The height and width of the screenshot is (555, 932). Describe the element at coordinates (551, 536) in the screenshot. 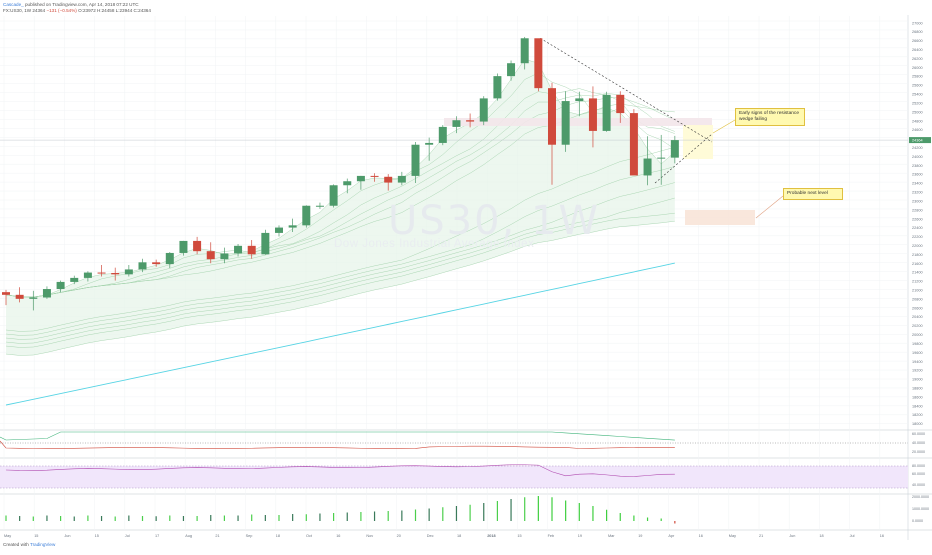

I see `time-tick-label: Feb` at that location.